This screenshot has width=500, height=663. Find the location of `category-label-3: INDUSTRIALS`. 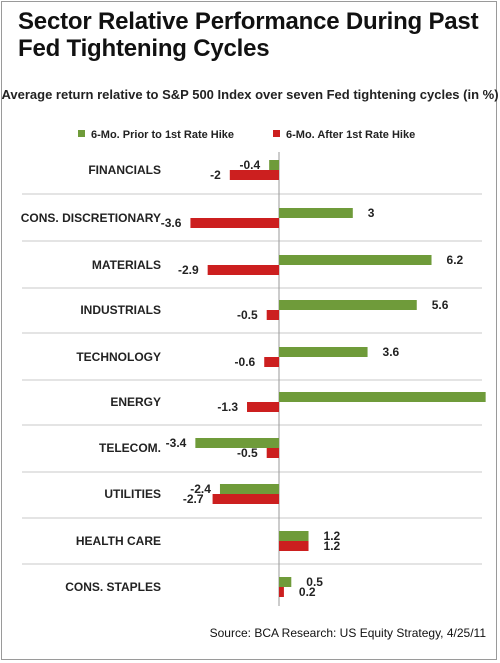

category-label-3: INDUSTRIALS is located at coordinates (120, 310).